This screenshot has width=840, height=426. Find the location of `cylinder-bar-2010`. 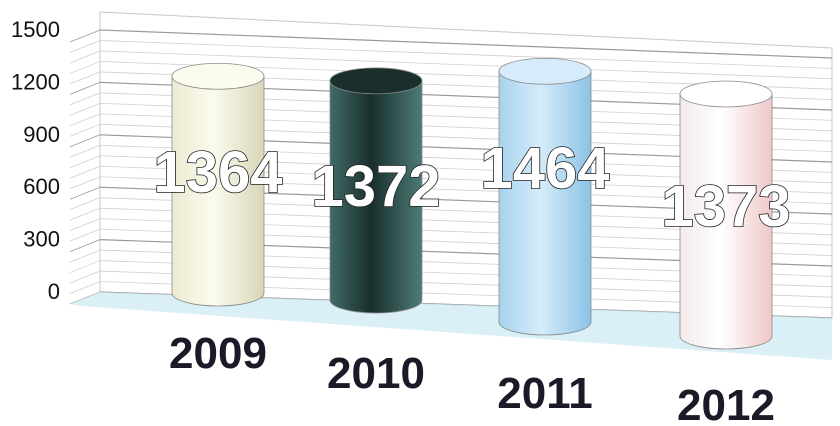

cylinder-bar-2010 is located at coordinates (376, 190).